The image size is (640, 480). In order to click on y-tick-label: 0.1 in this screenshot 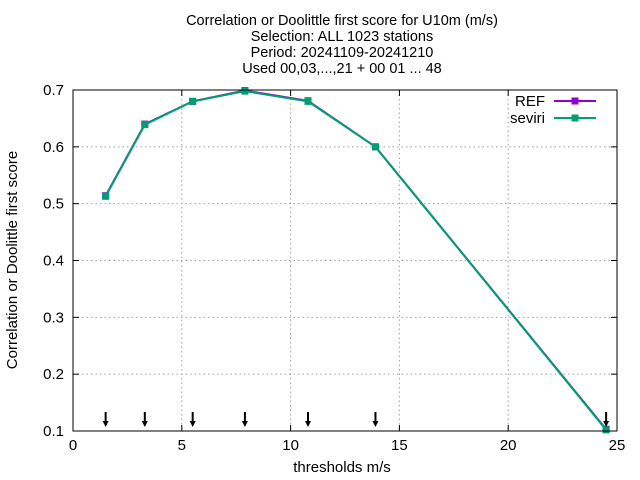, I will do `click(53, 431)`.